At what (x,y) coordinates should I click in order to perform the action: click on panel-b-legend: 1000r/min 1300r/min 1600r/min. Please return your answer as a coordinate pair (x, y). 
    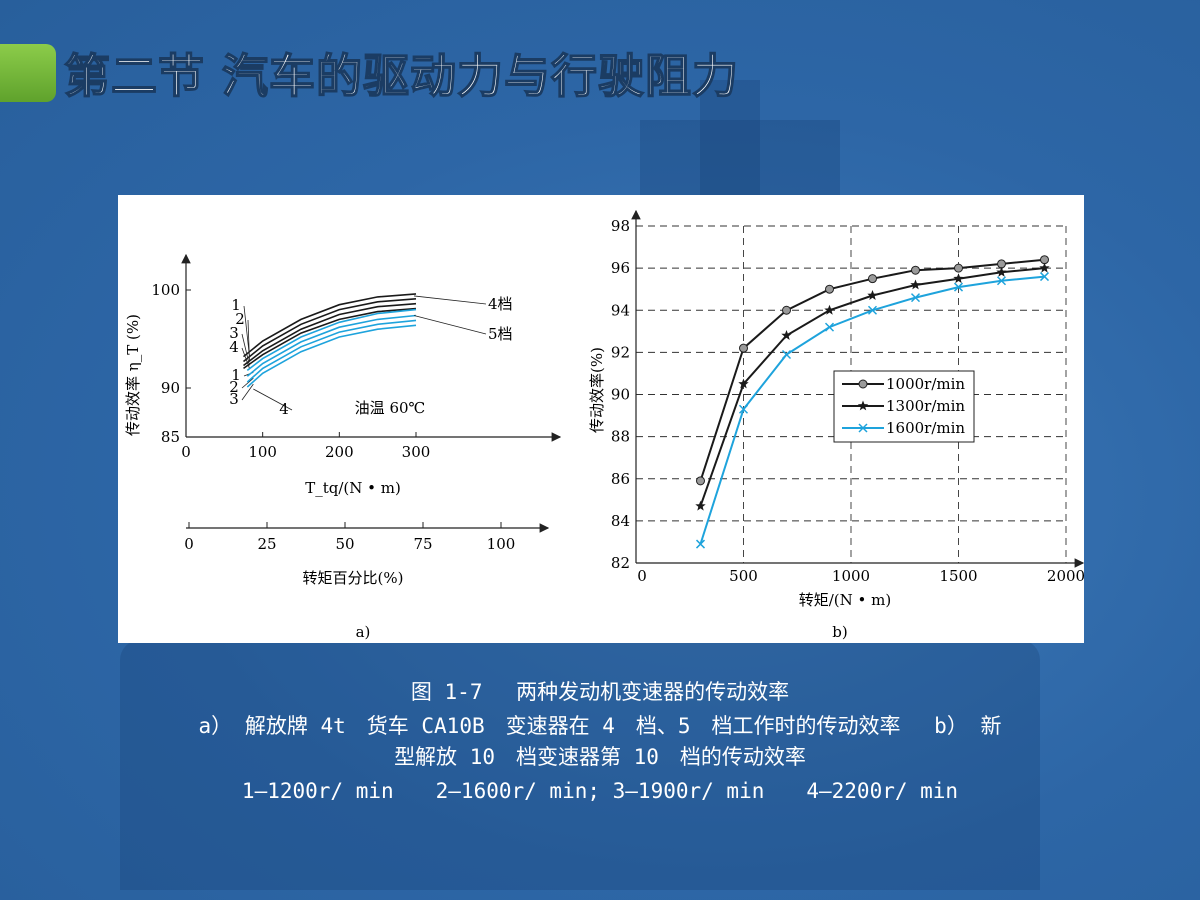
    Looking at the image, I should click on (904, 406).